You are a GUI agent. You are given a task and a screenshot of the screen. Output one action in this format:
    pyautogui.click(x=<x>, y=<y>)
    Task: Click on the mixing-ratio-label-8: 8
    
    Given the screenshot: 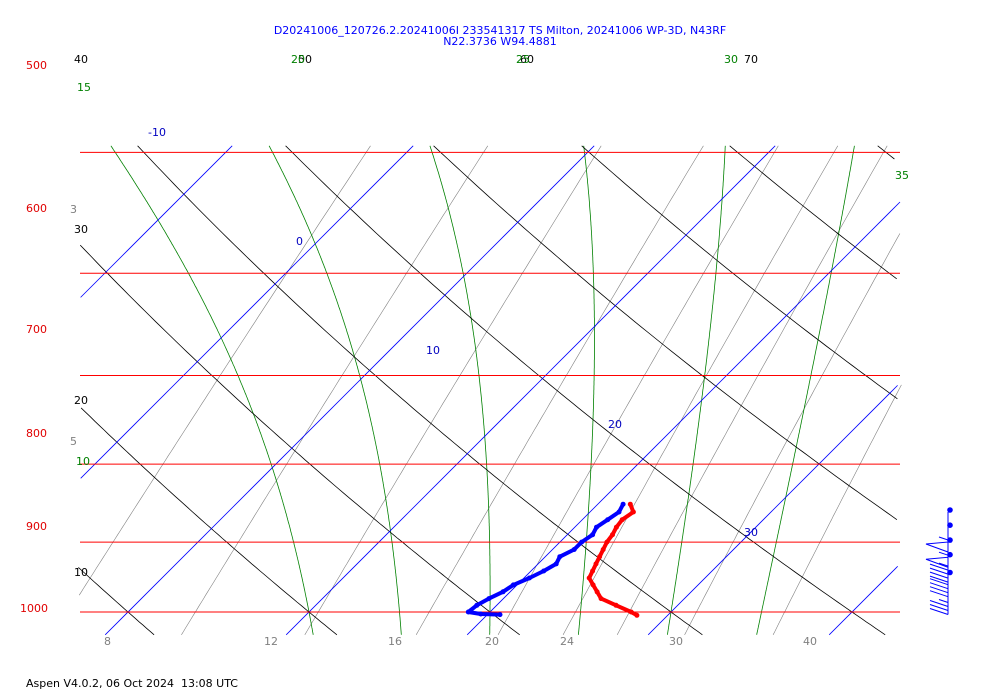 What is the action you would take?
    pyautogui.click(x=107, y=641)
    